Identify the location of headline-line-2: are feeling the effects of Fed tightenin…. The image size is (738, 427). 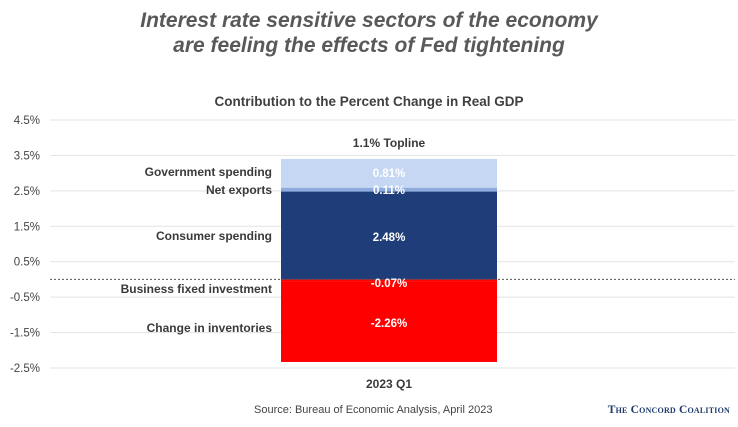
(369, 45).